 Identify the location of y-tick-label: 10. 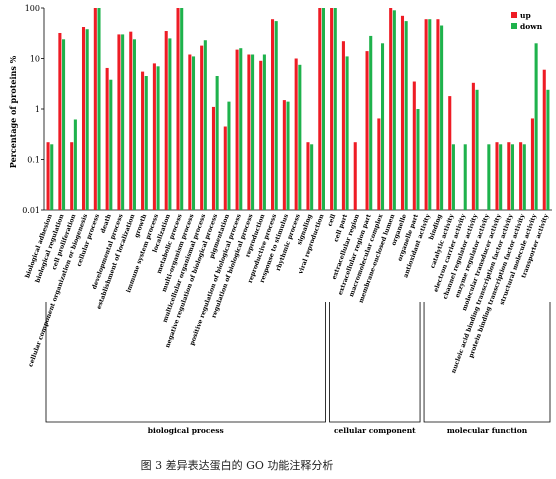
(35, 59).